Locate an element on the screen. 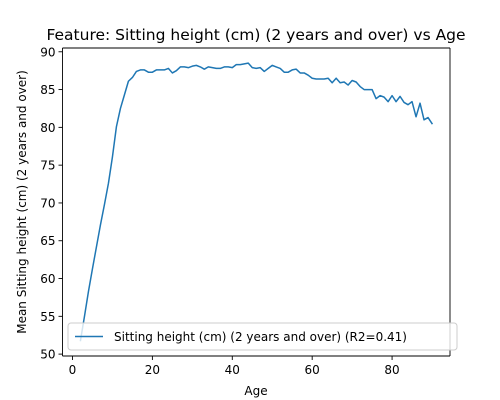  y-tick-label: 70 is located at coordinates (47, 203).